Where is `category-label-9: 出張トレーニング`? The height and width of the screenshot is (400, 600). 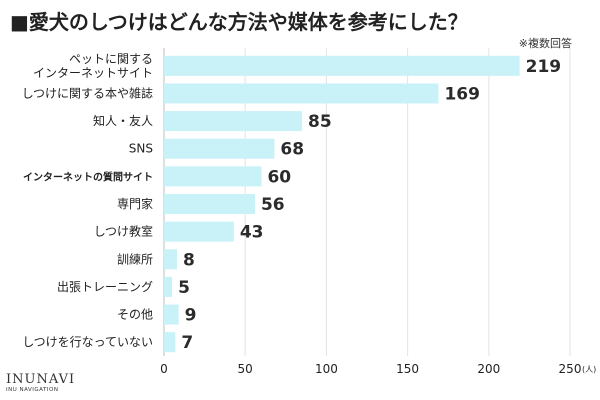 category-label-9: 出張トレーニング is located at coordinates (105, 287).